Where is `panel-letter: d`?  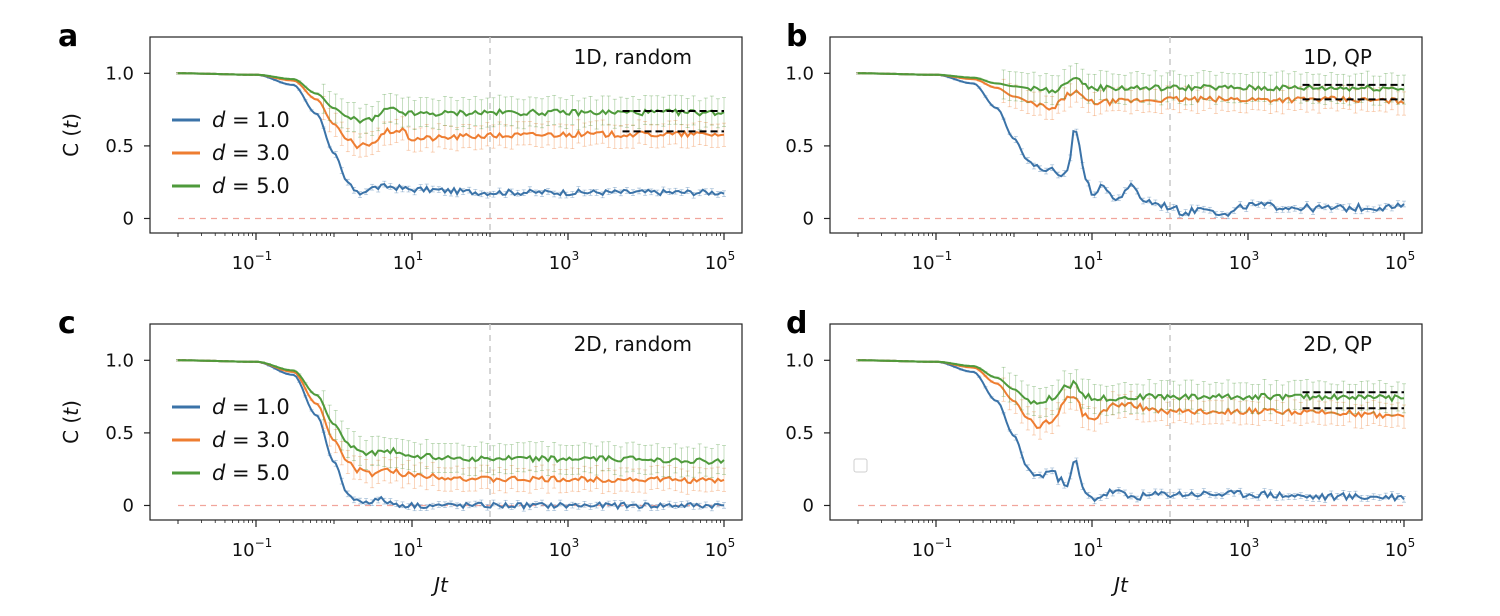 panel-letter: d is located at coordinates (796, 323).